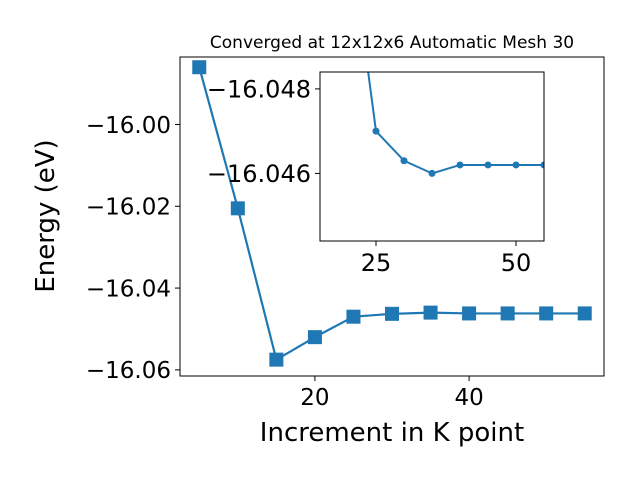  Describe the element at coordinates (263, 132) in the screenshot. I see `inset-y-ticks: −16.048 −16.046` at that location.